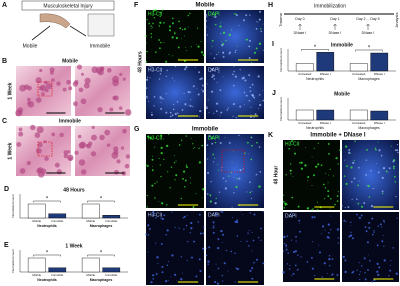 The image size is (400, 286). I want to click on panel-letter: H, so click(270, 5).